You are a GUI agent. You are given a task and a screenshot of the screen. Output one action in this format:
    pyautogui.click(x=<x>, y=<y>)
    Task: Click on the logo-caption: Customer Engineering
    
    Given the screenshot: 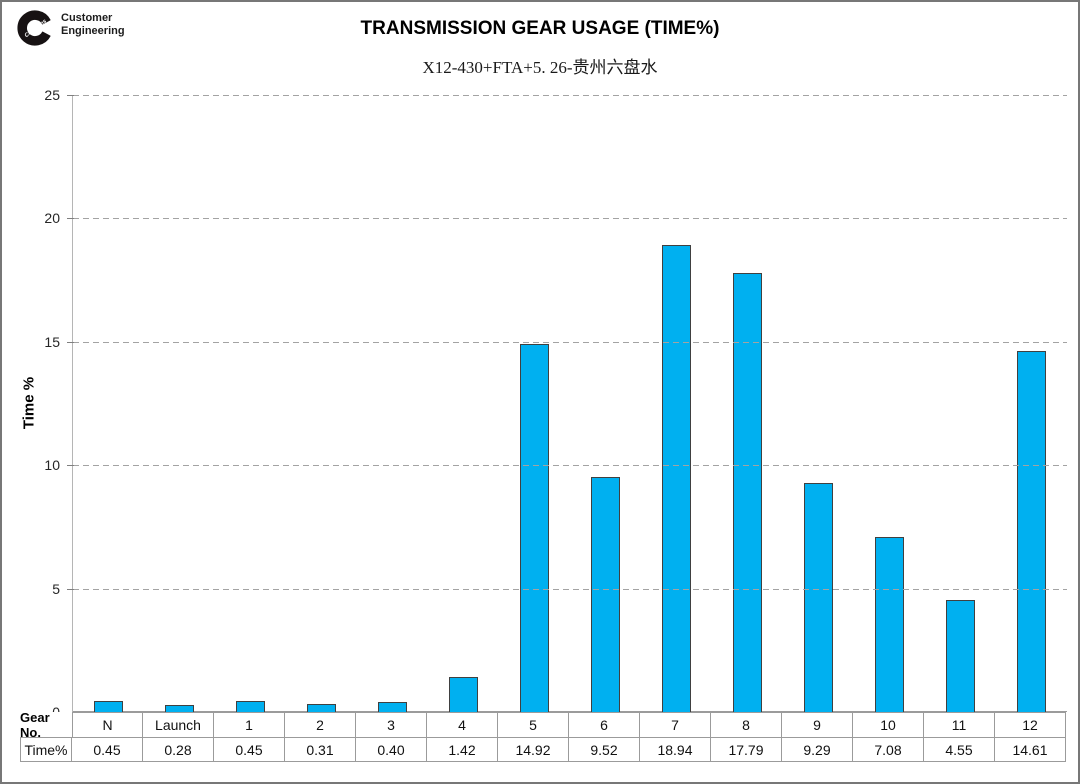 What is the action you would take?
    pyautogui.click(x=93, y=23)
    